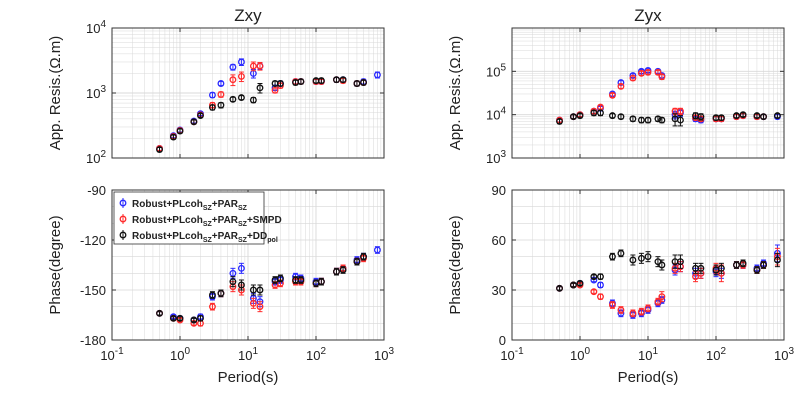  Describe the element at coordinates (93, 240) in the screenshot. I see `y-tick-label: -120` at that location.